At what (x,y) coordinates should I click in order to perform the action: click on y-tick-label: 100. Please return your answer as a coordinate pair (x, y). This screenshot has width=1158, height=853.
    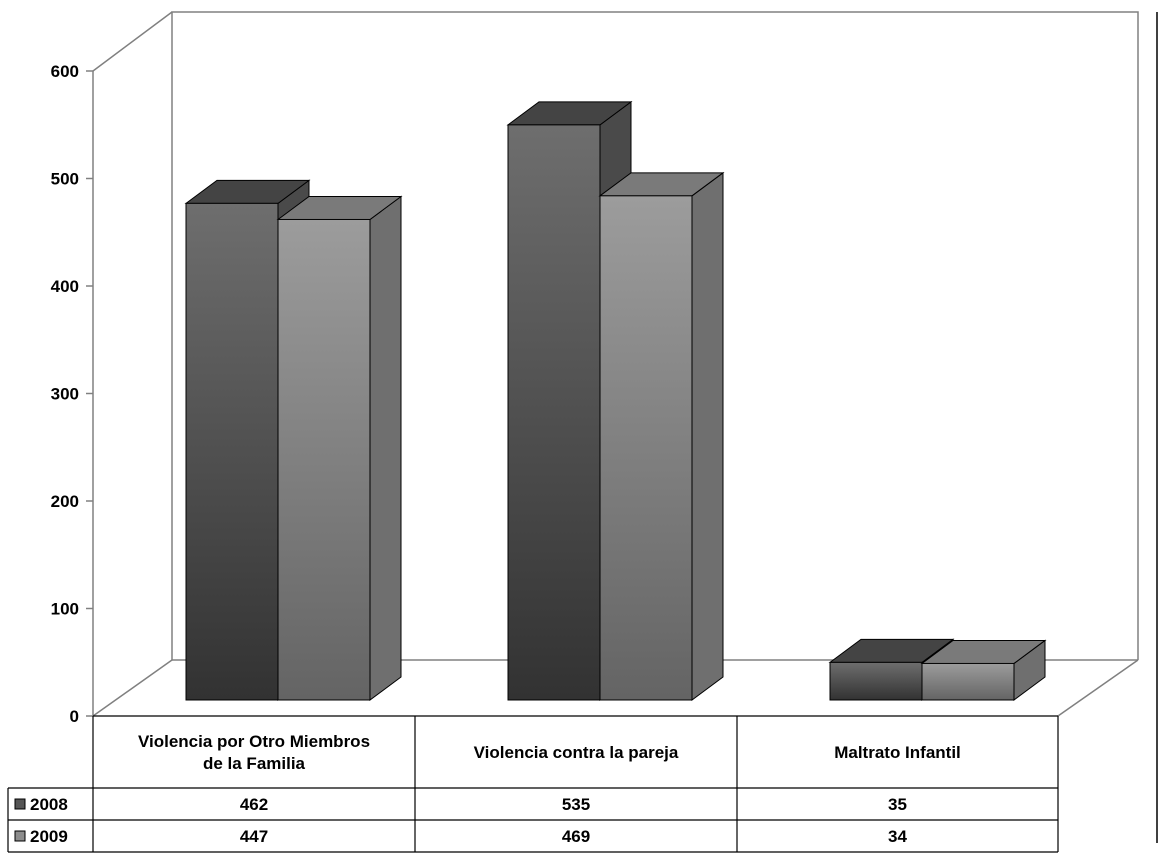
    Looking at the image, I should click on (65, 609).